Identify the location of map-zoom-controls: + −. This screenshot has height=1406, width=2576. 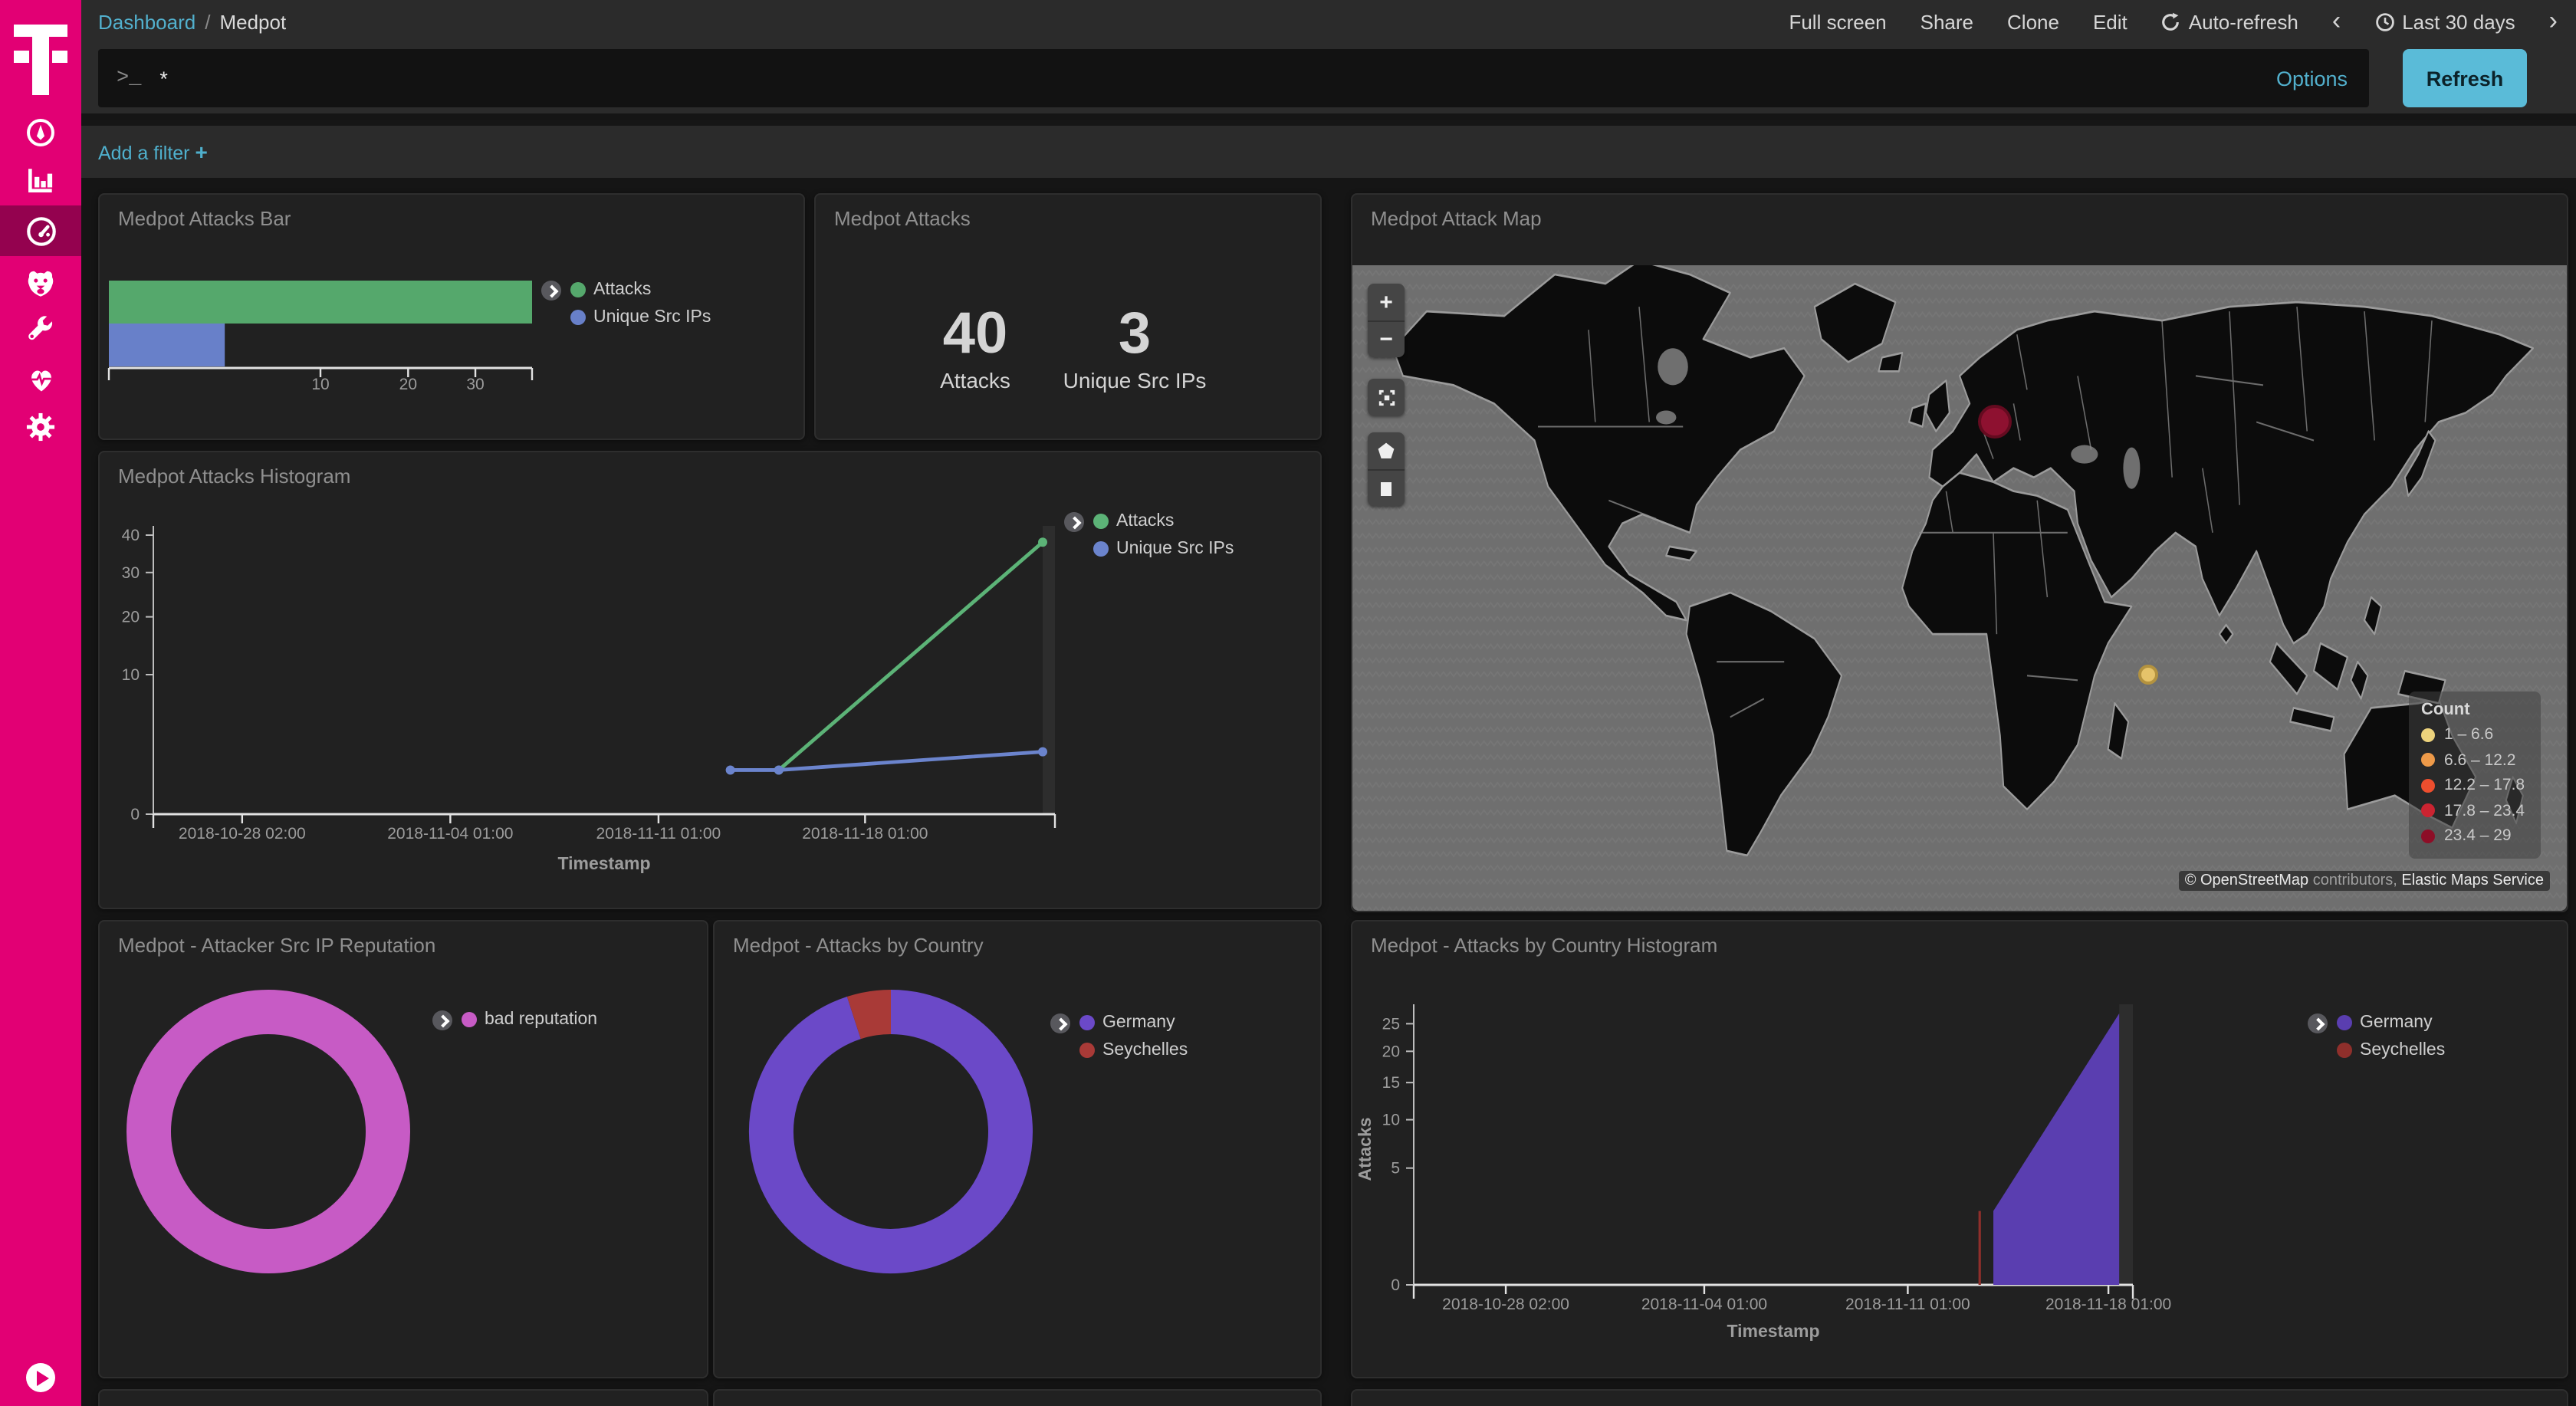
(1387, 320).